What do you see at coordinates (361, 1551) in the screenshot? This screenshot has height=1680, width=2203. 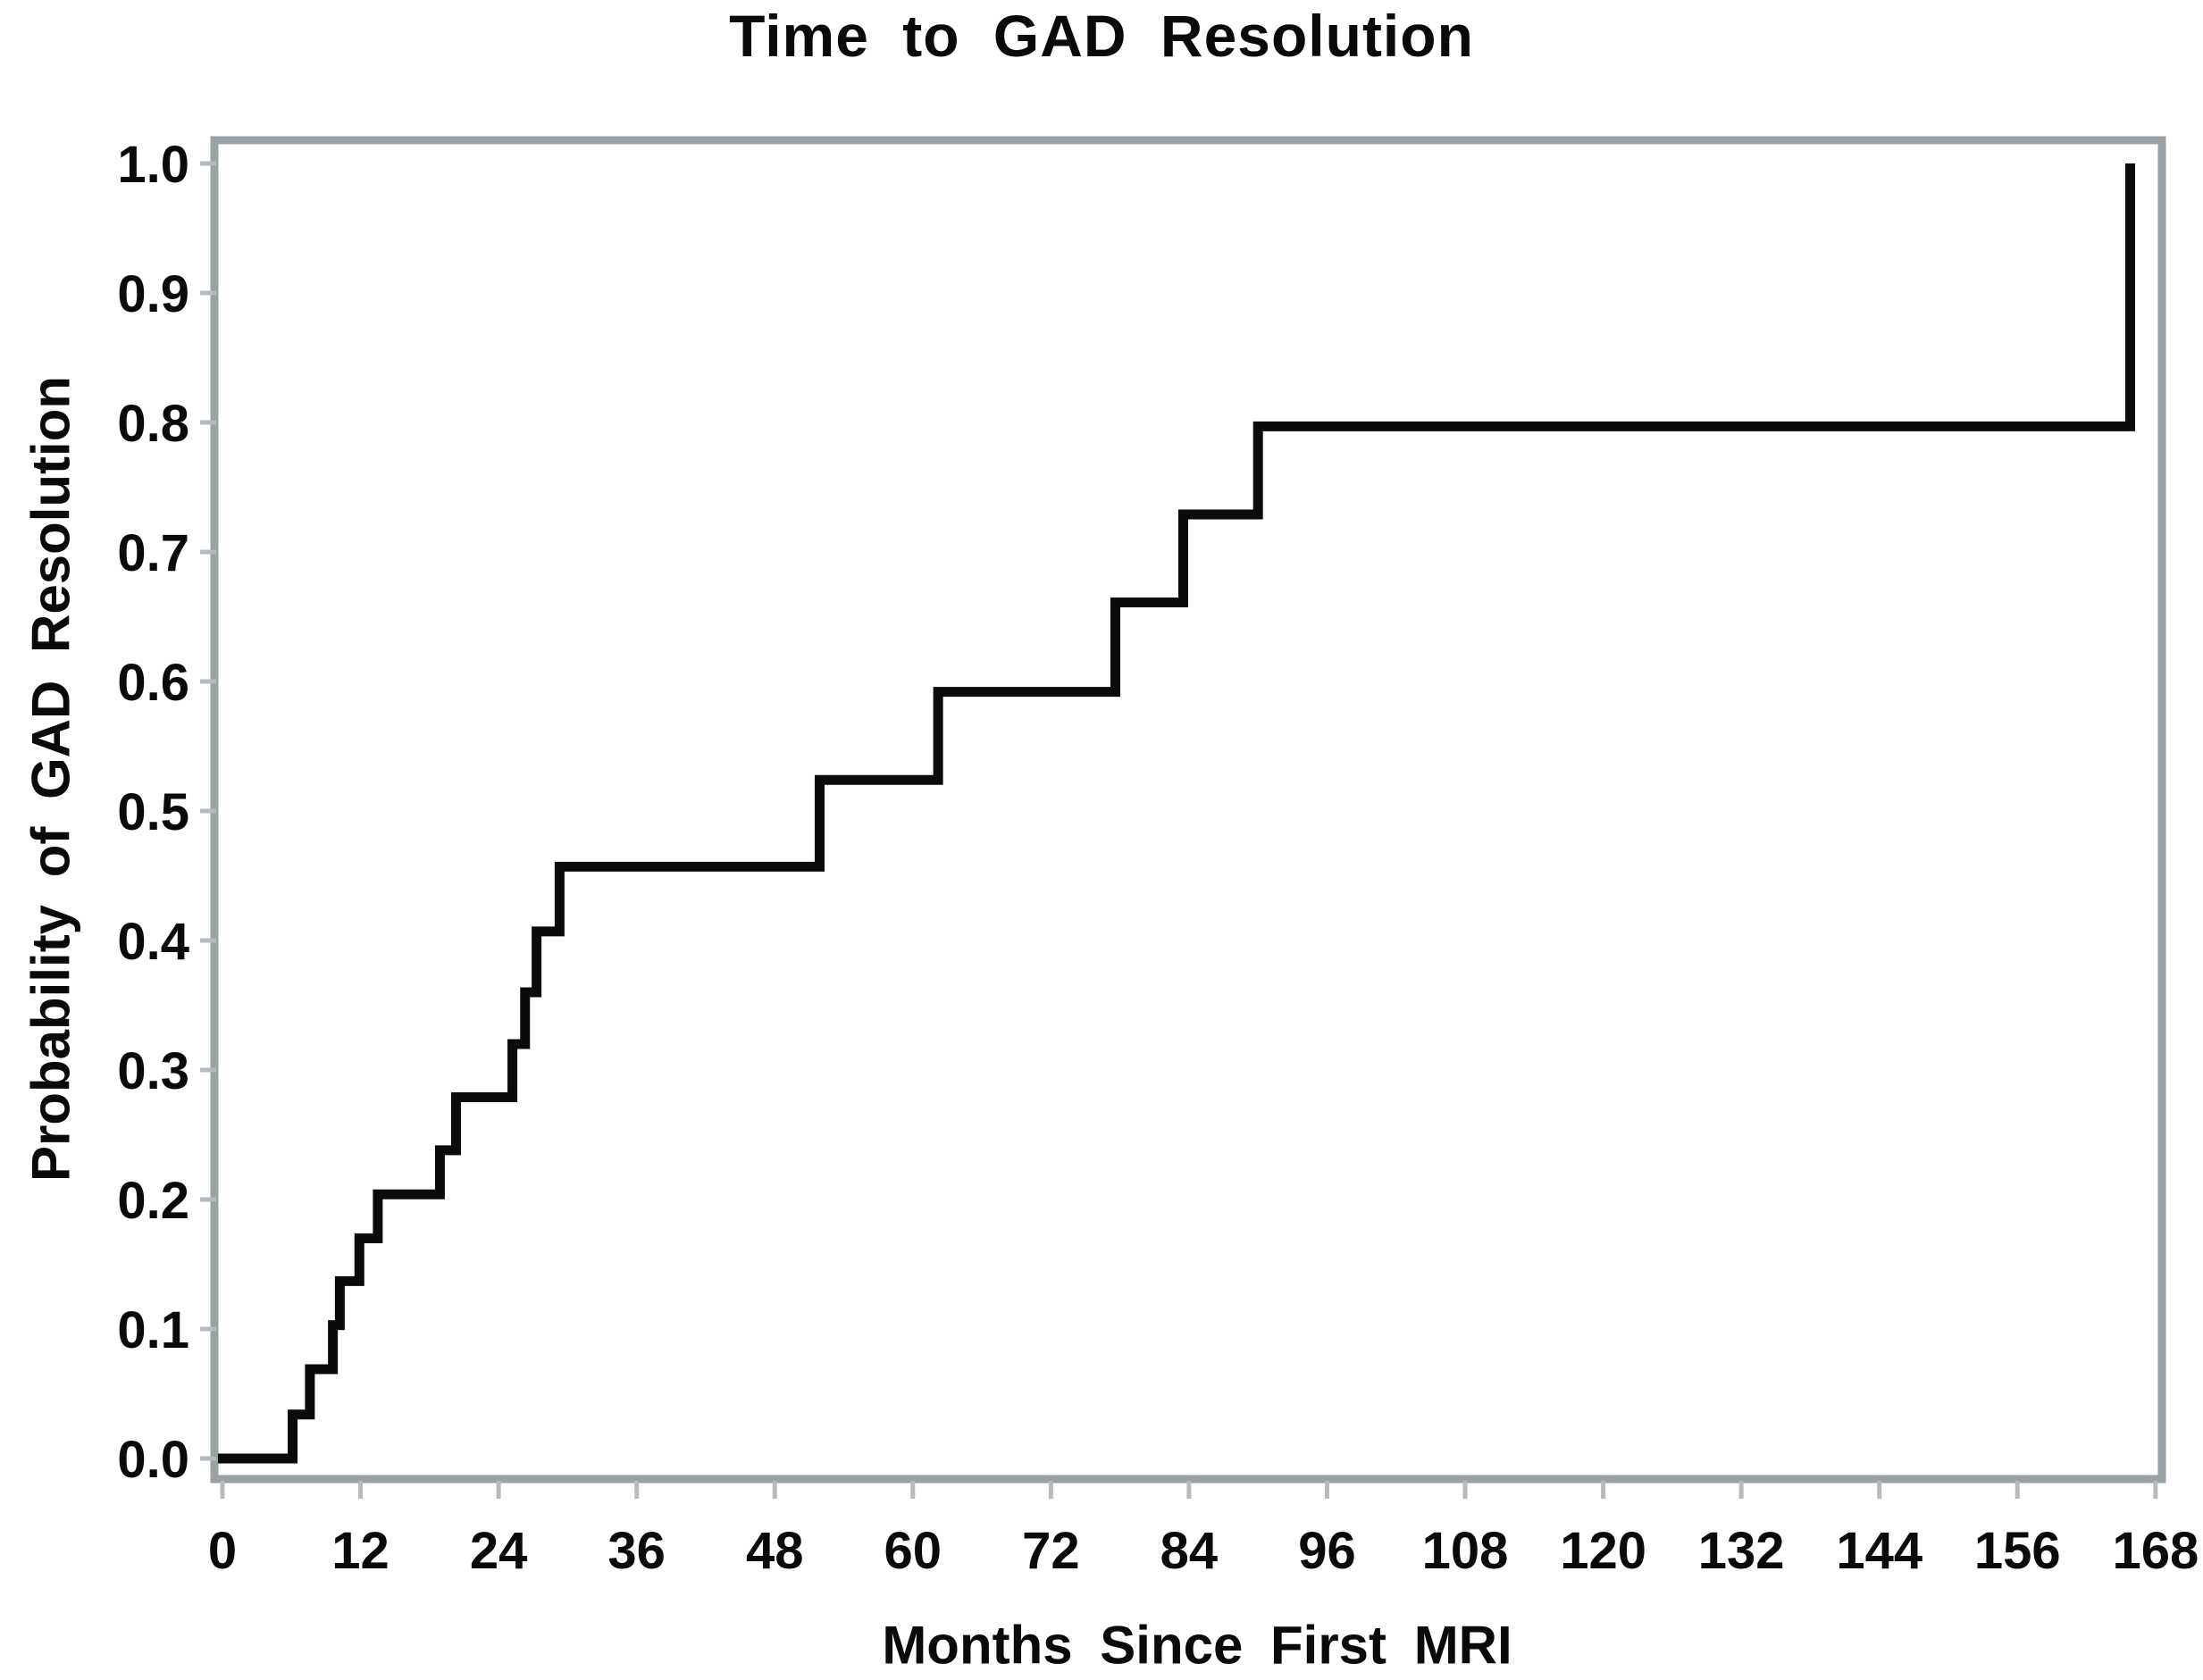 I see `x-tick-label: 12` at bounding box center [361, 1551].